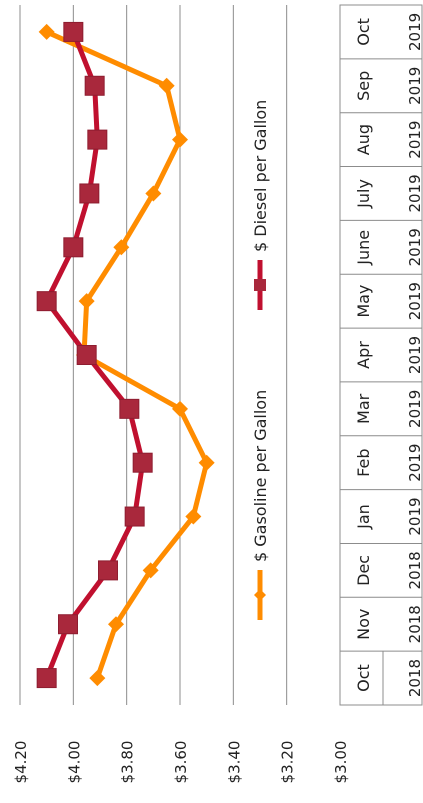  I want to click on y-tick-label: $3.20, so click(288, 762).